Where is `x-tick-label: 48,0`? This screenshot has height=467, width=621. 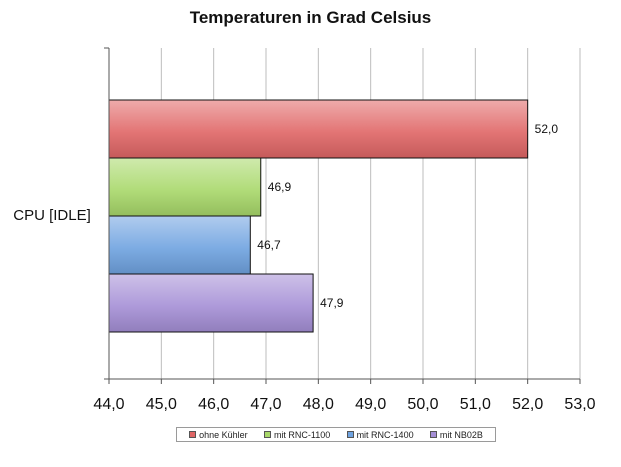 x-tick-label: 48,0 is located at coordinates (318, 404).